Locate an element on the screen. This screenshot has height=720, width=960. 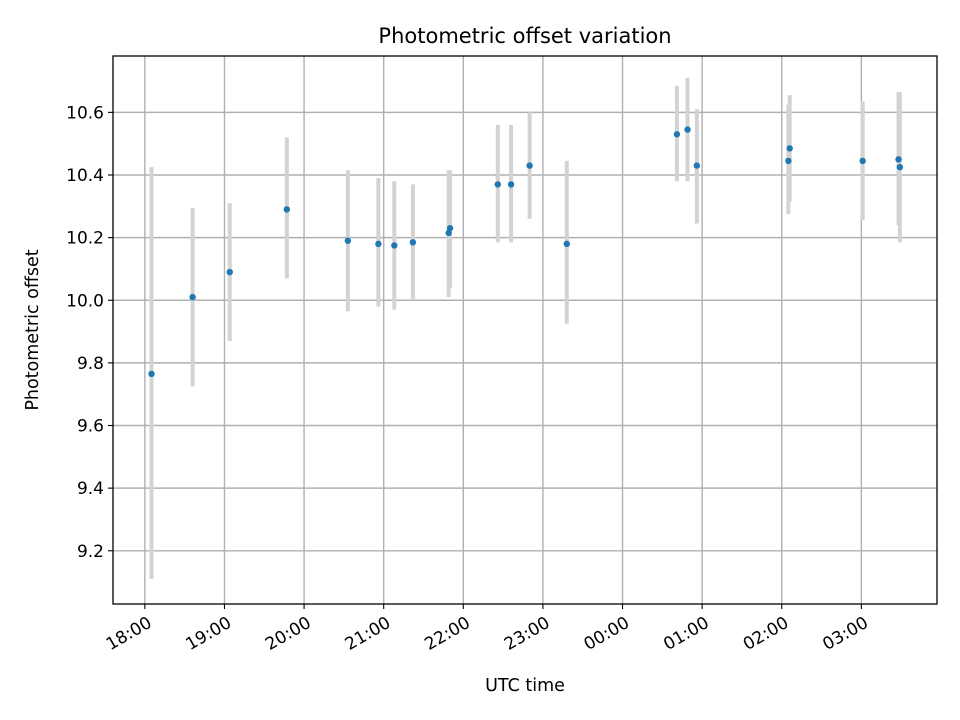
y-tick-label: 10.0 is located at coordinates (85, 301).